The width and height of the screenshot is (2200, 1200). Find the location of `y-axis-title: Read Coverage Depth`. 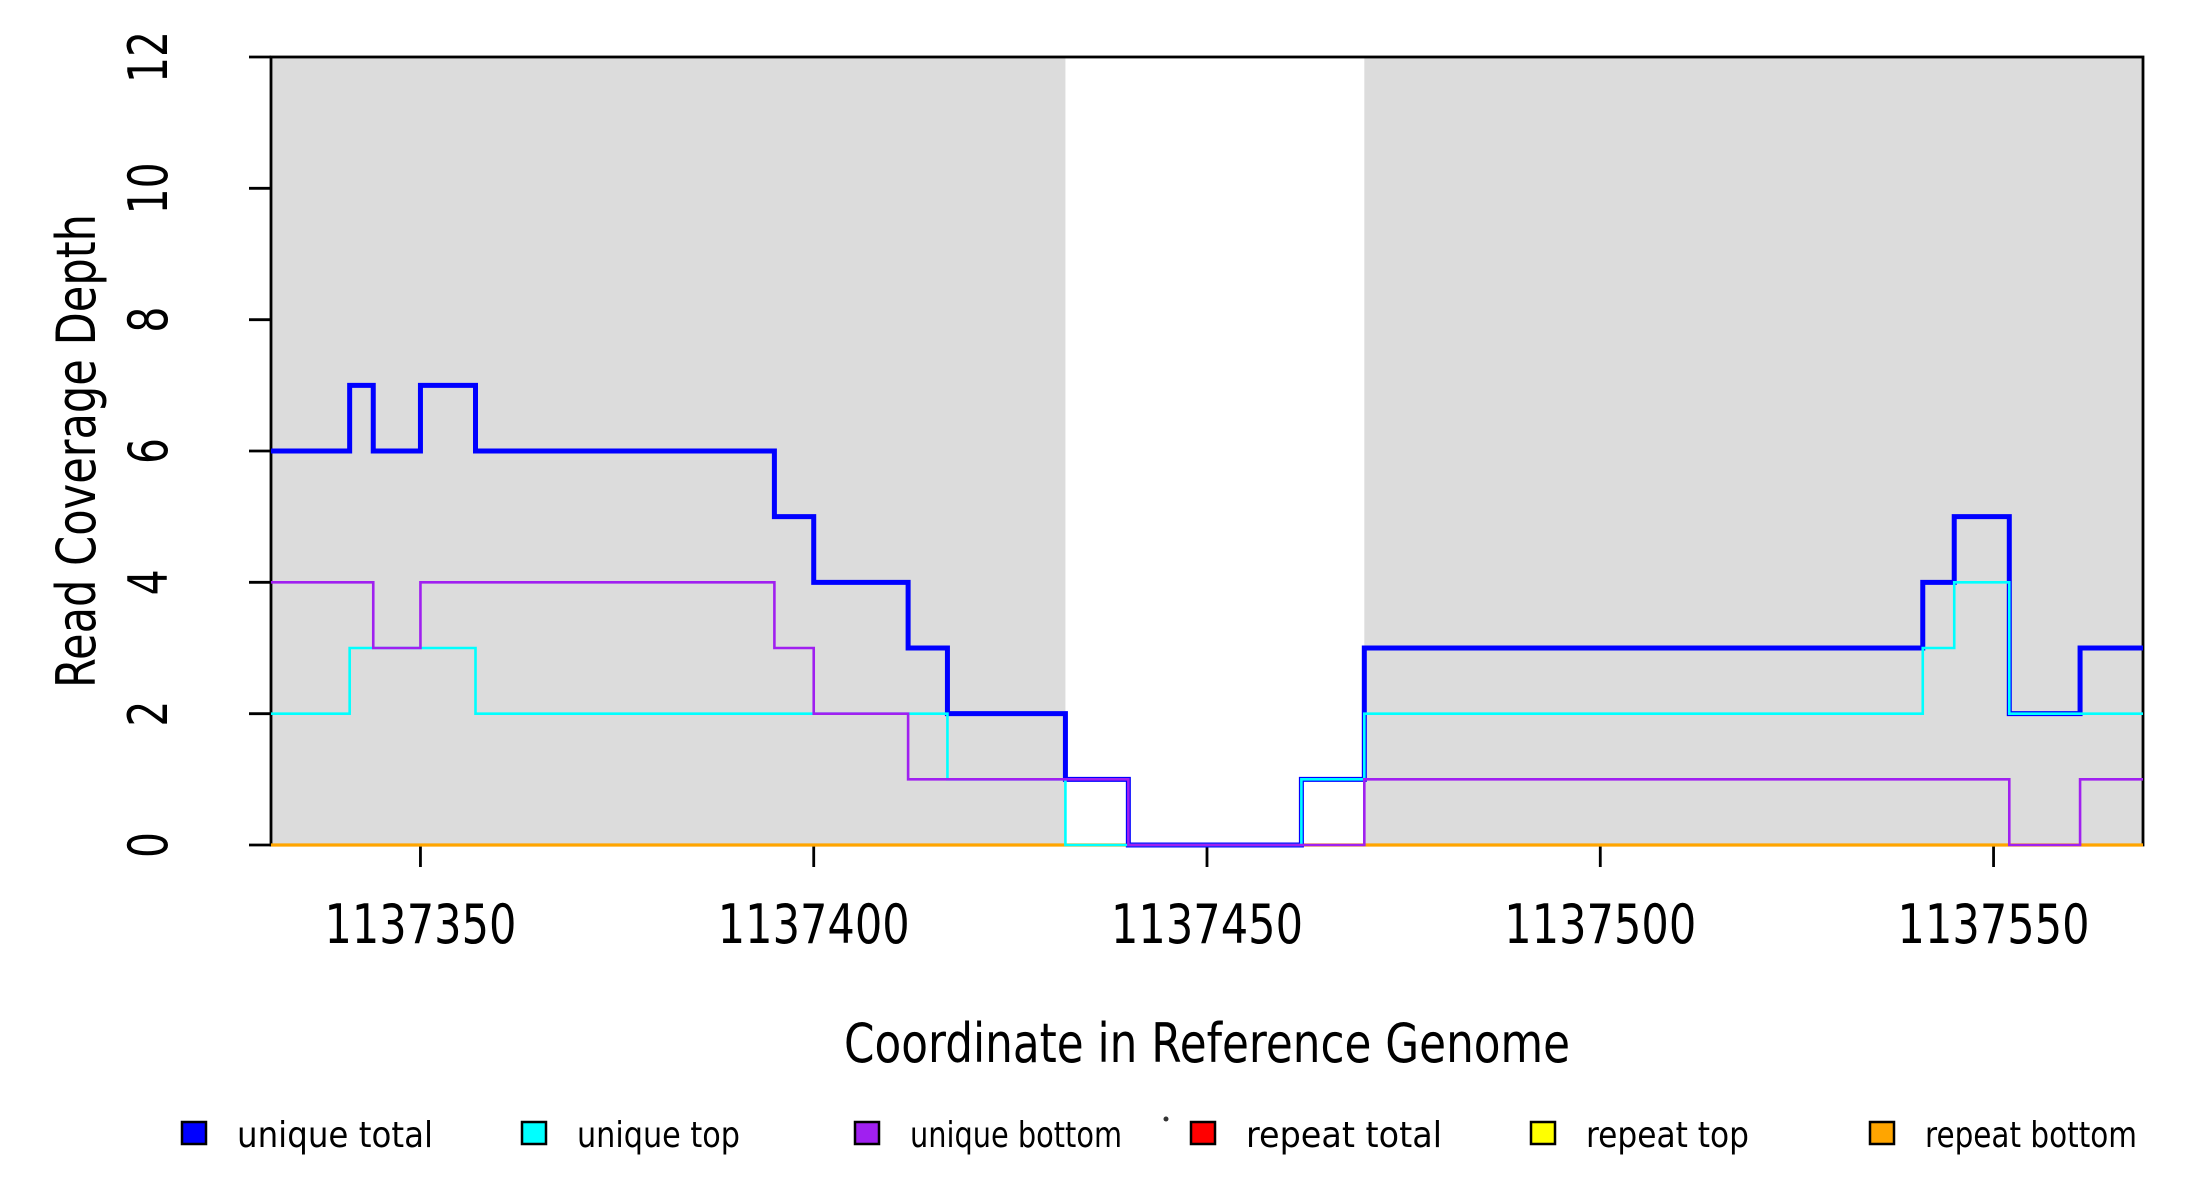

y-axis-title: Read Coverage Depth is located at coordinates (76, 451).